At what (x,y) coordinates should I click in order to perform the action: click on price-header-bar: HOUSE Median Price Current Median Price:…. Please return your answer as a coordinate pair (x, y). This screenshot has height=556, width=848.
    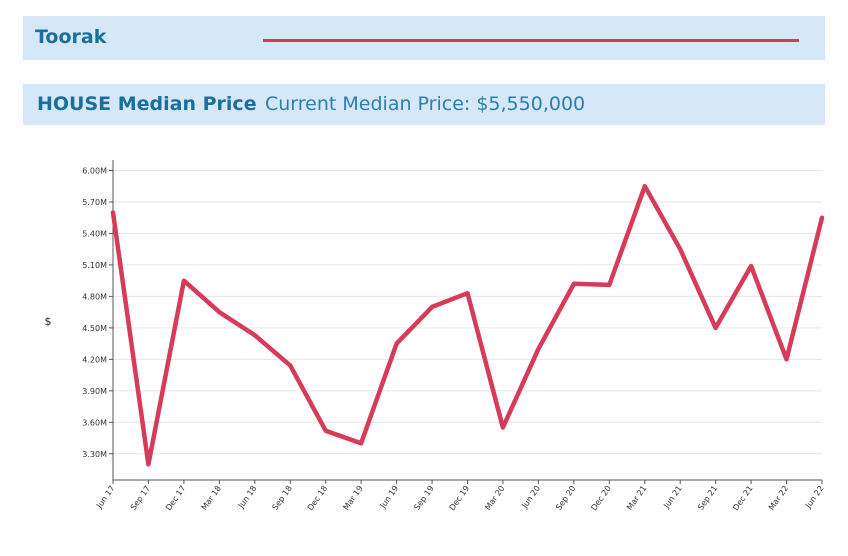
    Looking at the image, I should click on (424, 104).